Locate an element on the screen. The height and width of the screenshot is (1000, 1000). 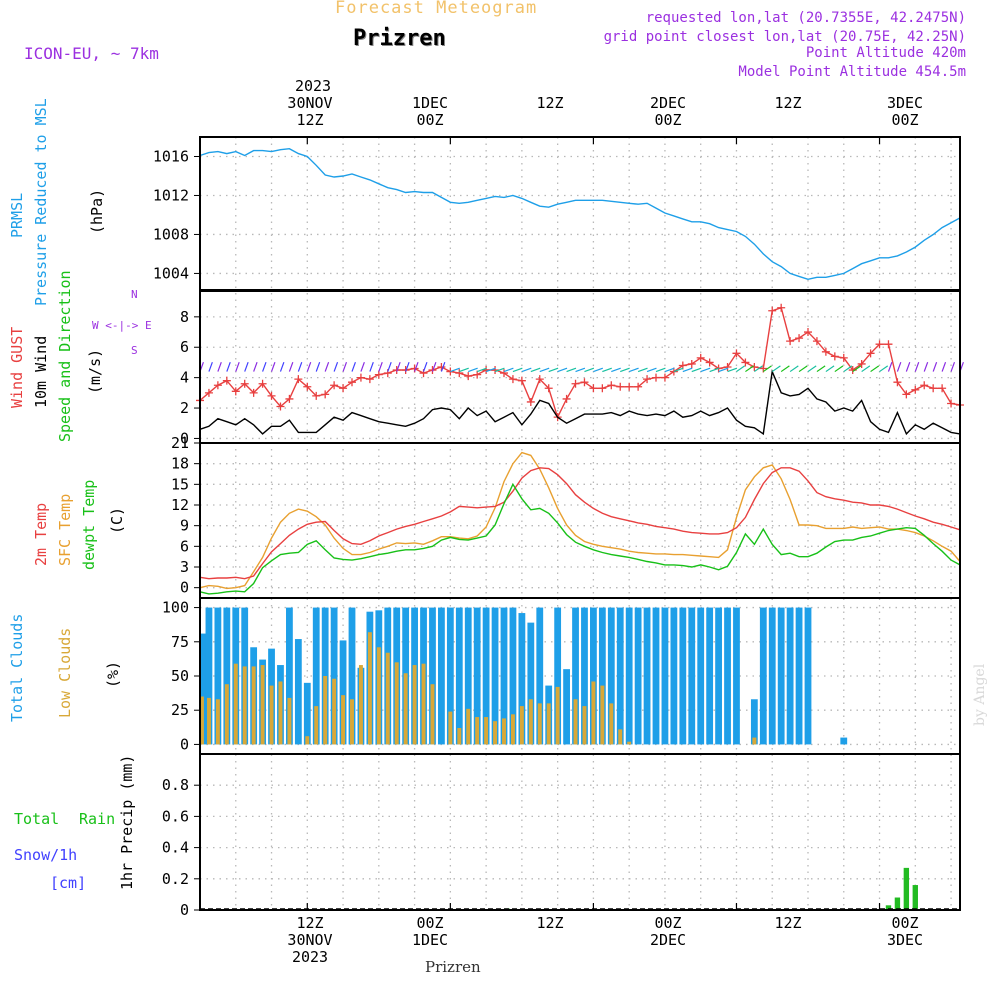
model-name: ICON-EU, ~ 7km is located at coordinates (91, 53).